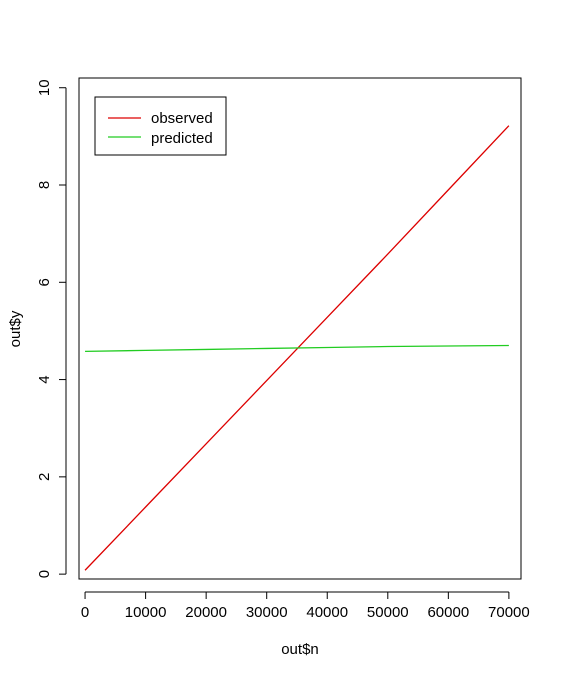  What do you see at coordinates (388, 612) in the screenshot?
I see `x-tick-label: 50000` at bounding box center [388, 612].